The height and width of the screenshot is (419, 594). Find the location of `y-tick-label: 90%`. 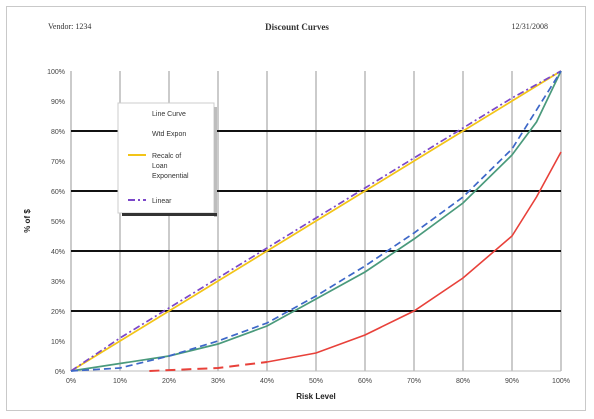

y-tick-label: 90% is located at coordinates (58, 102).